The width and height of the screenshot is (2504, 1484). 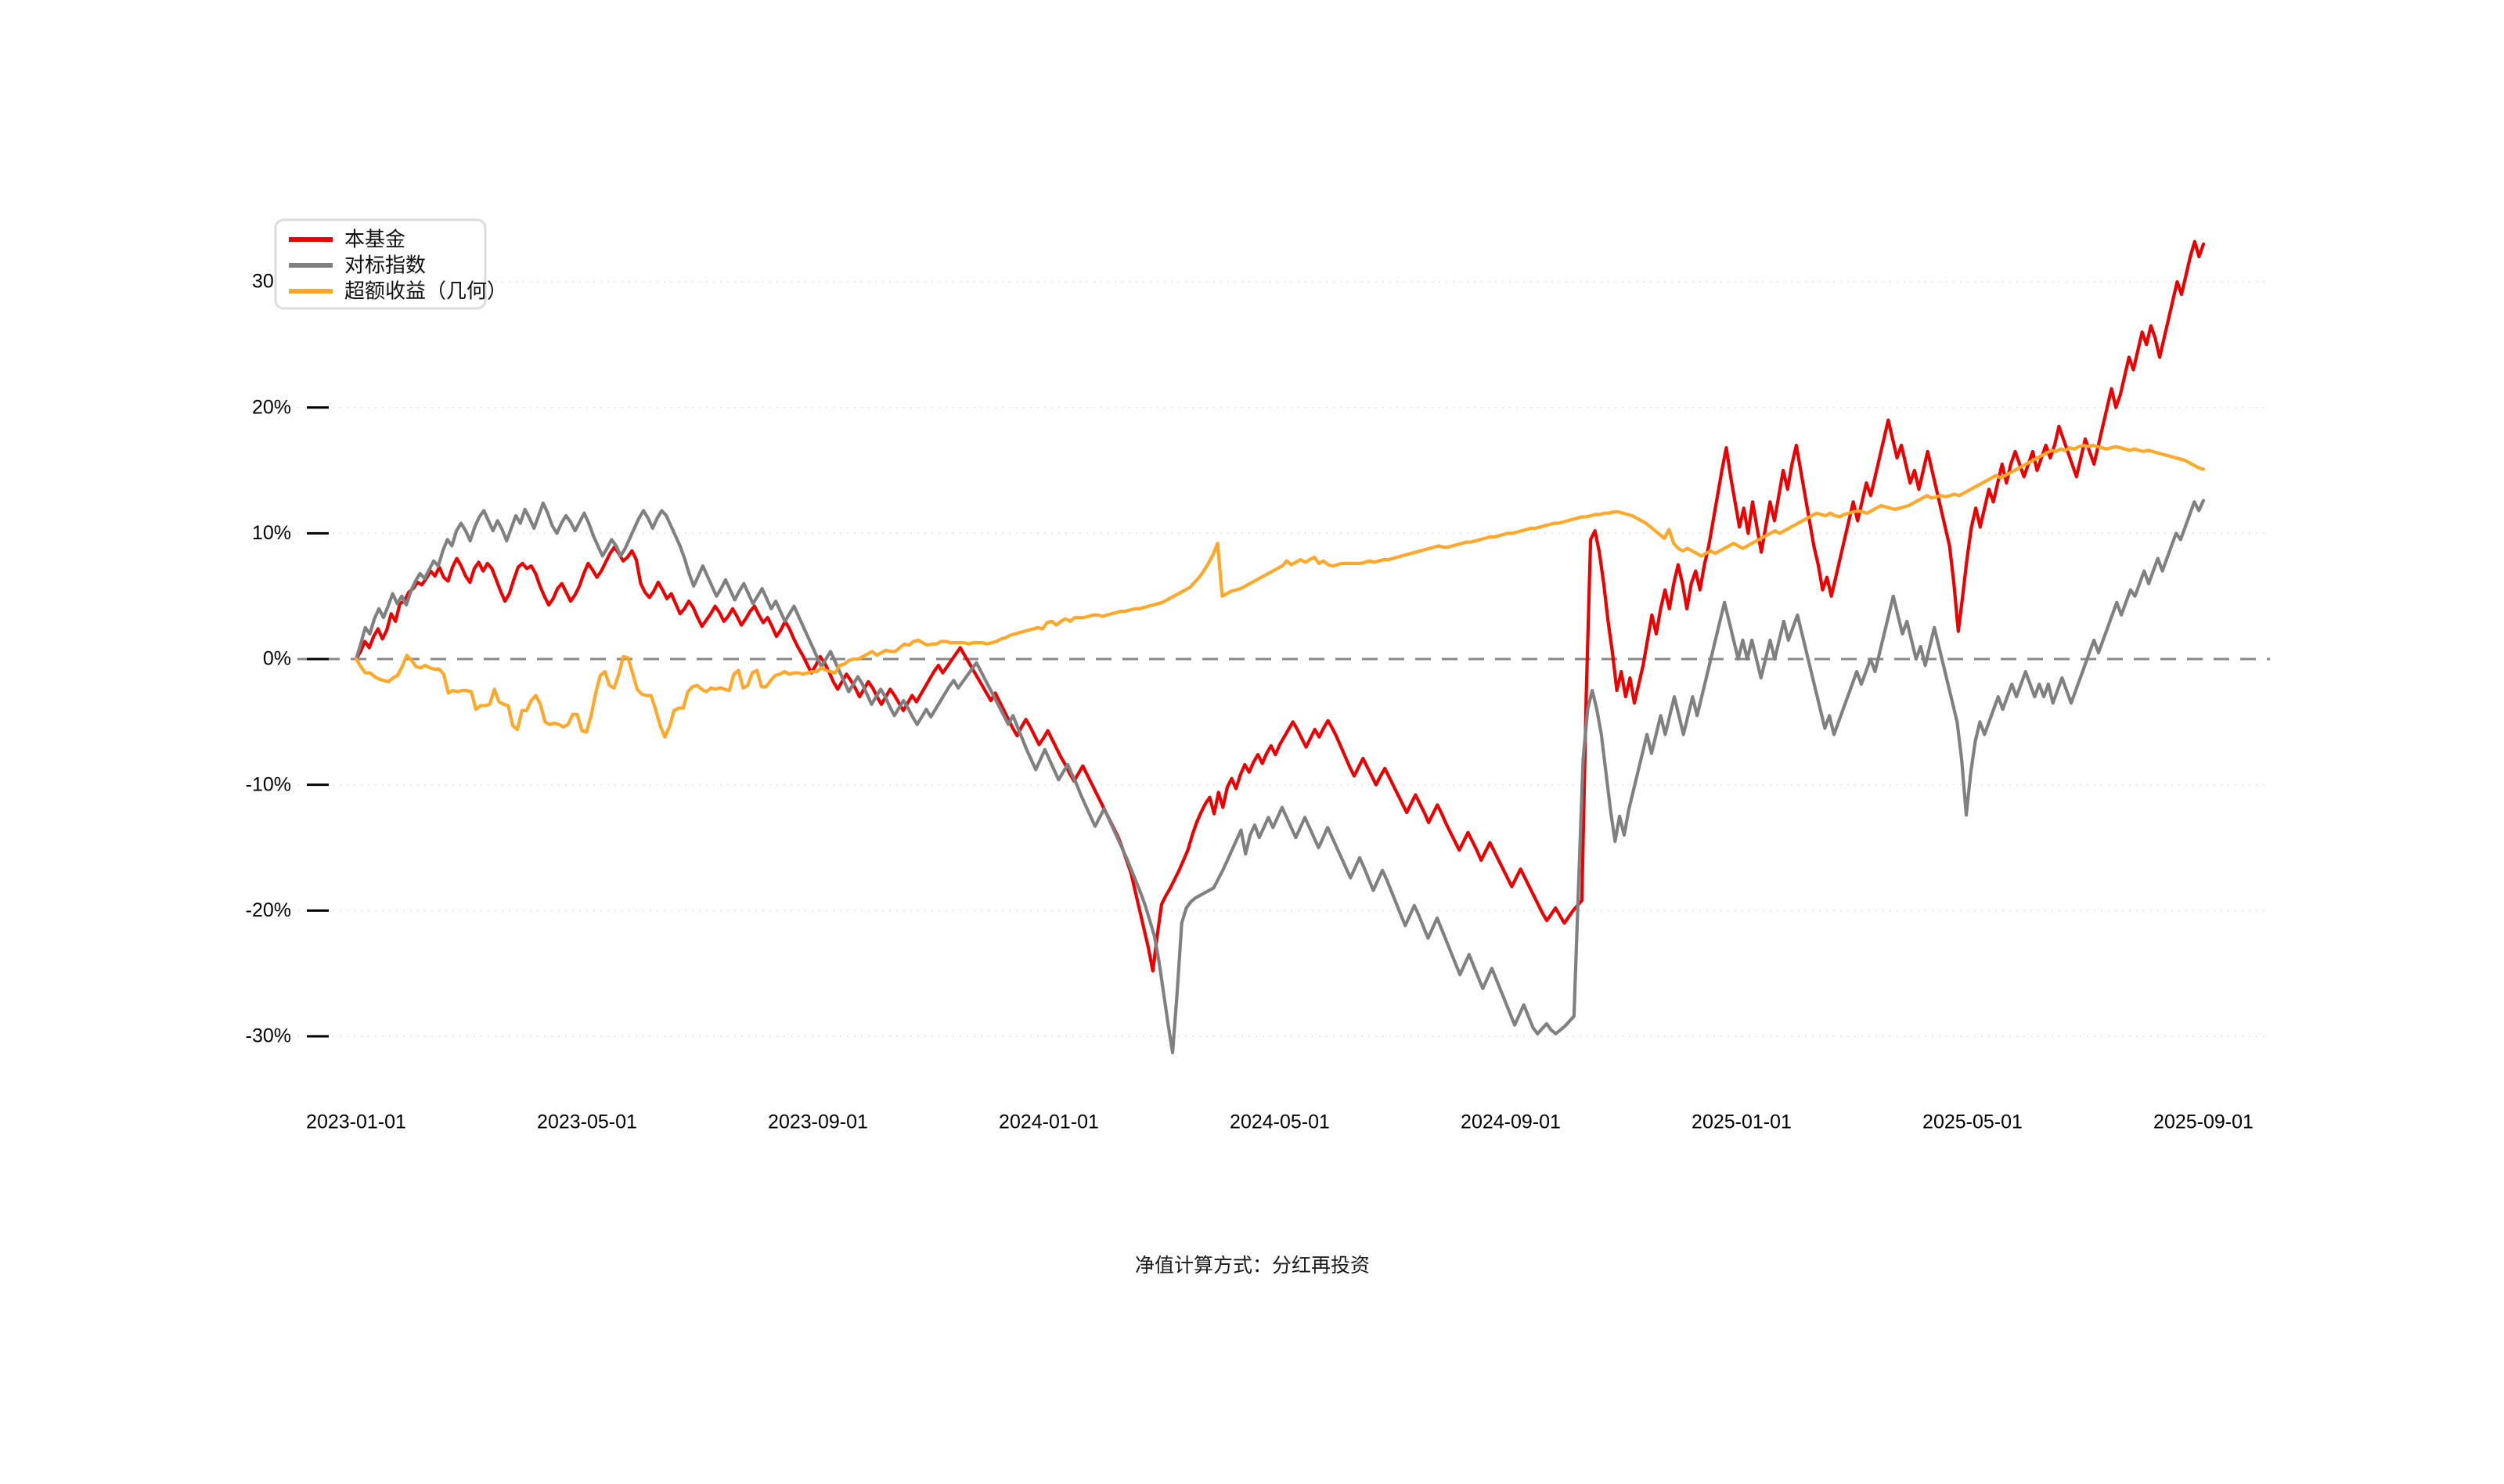 I want to click on x-axis-tick-label: 2023-05-01, so click(x=587, y=1122).